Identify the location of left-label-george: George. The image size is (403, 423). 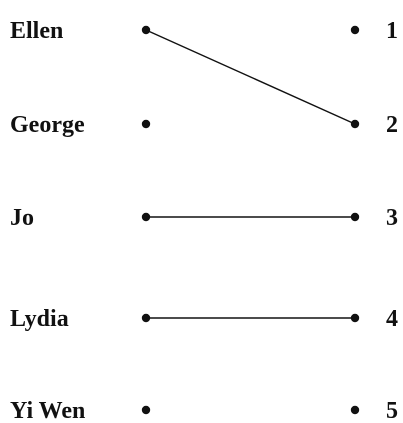
(47, 125).